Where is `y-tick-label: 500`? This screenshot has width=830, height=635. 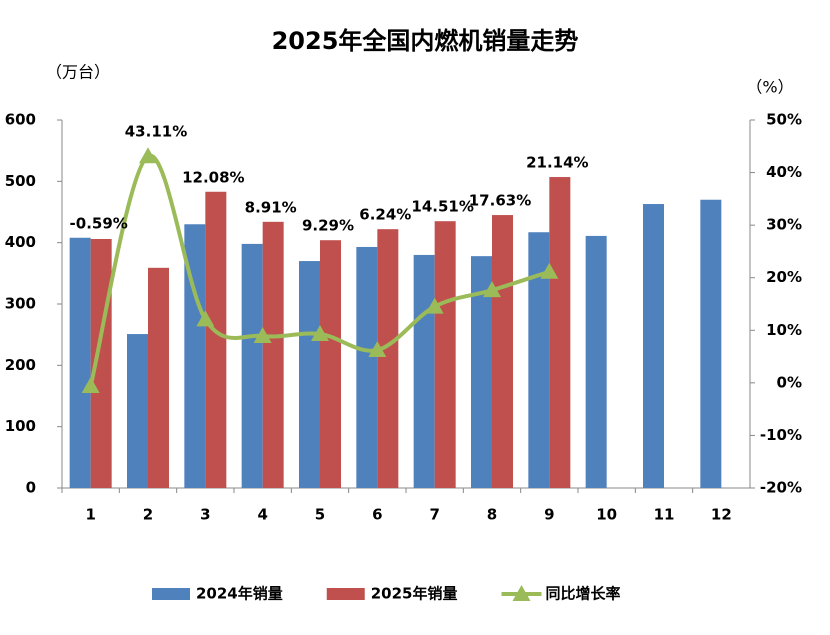
y-tick-label: 500 is located at coordinates (20, 181).